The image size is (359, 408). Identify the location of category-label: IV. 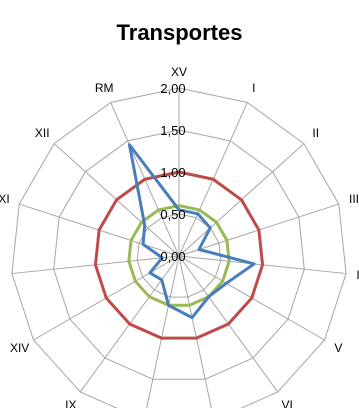
(357, 275).